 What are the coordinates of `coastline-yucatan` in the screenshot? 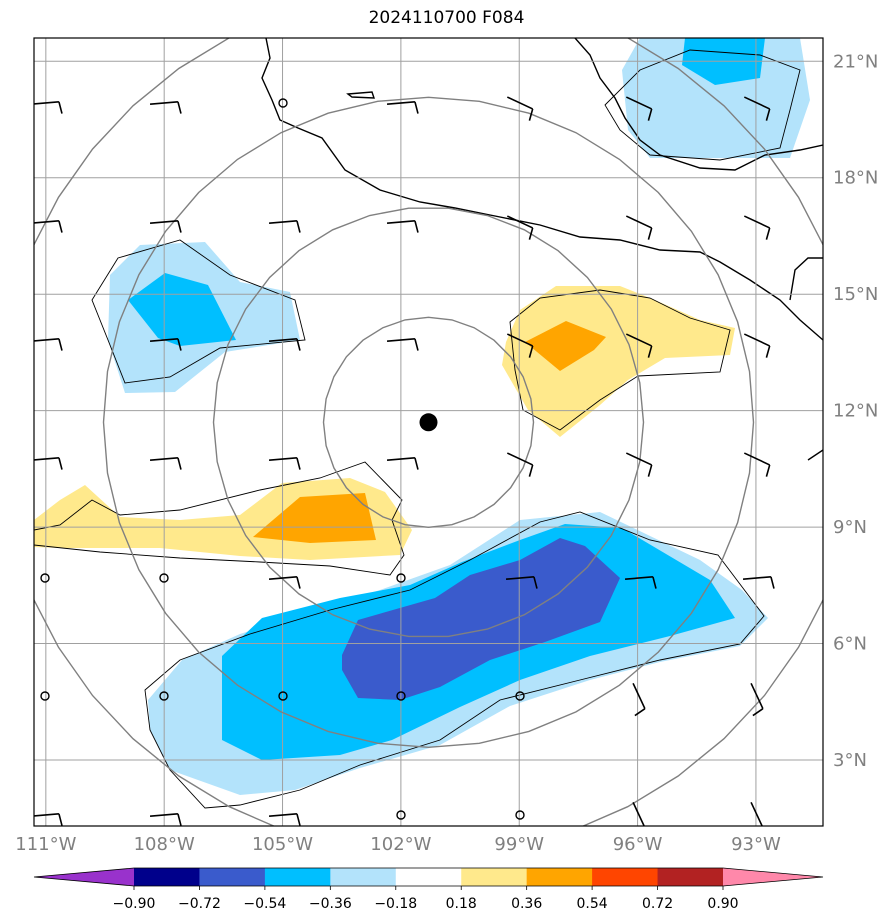 It's located at (806, 279).